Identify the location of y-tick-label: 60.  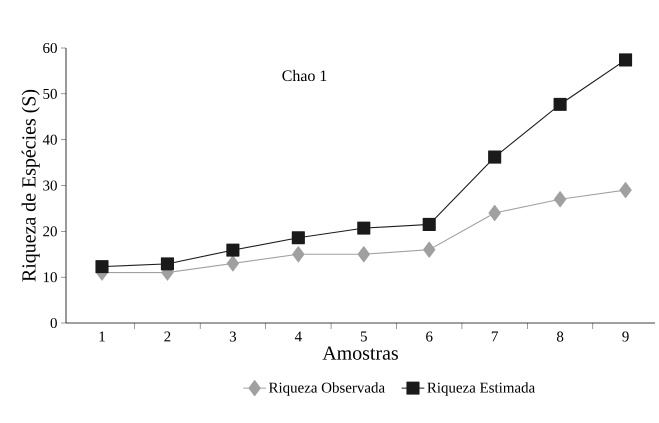
(50, 48).